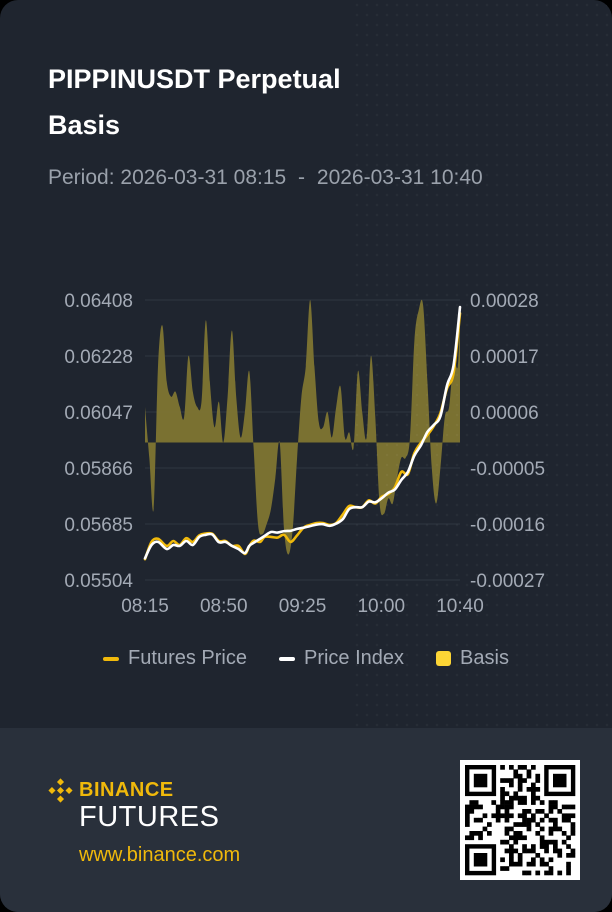  What do you see at coordinates (381, 606) in the screenshot?
I see `x-tick-label: 10:00` at bounding box center [381, 606].